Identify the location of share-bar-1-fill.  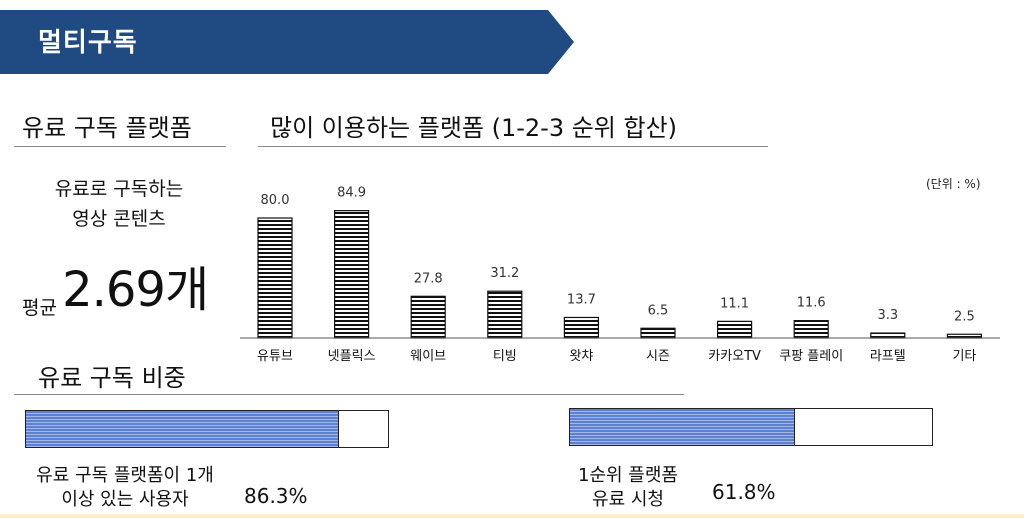
(183, 429).